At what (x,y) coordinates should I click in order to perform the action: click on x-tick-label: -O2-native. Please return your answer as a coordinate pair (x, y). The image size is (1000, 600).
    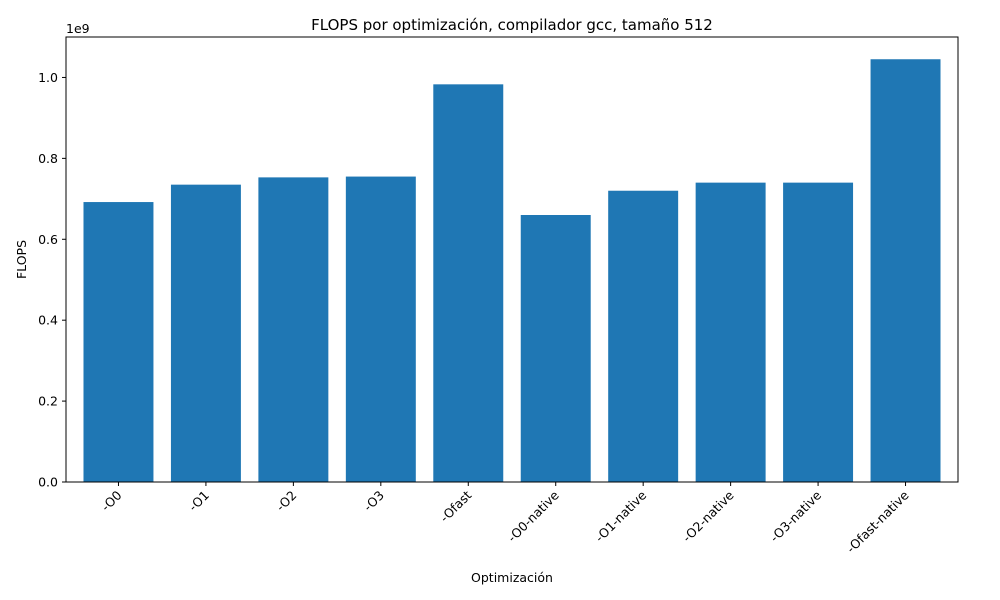
    Looking at the image, I should click on (708, 516).